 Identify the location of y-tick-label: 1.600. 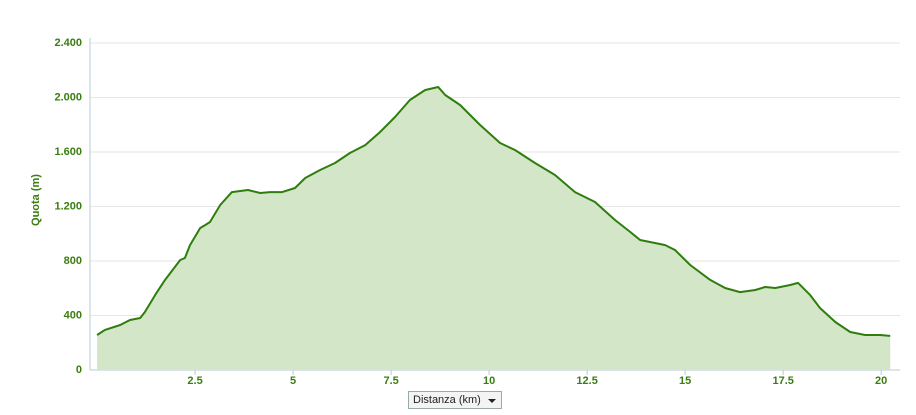
(68, 152).